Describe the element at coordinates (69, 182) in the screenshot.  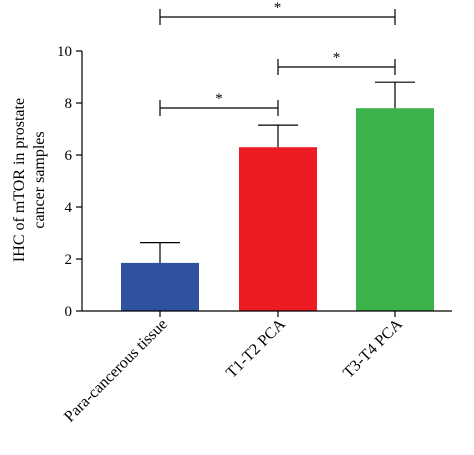
I see `y-axis-ticks: 0 2 4 6 8 10` at that location.